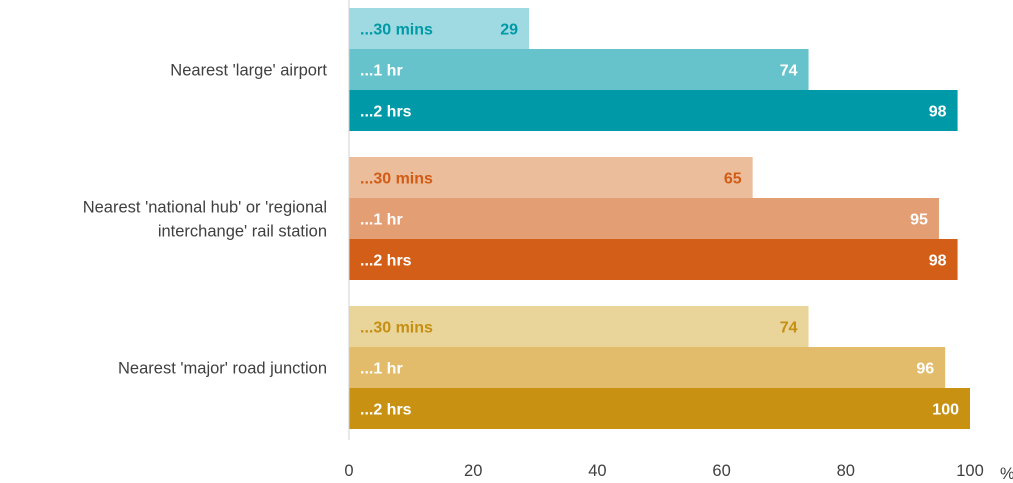  What do you see at coordinates (925, 369) in the screenshot?
I see `bar-value-label: 96` at bounding box center [925, 369].